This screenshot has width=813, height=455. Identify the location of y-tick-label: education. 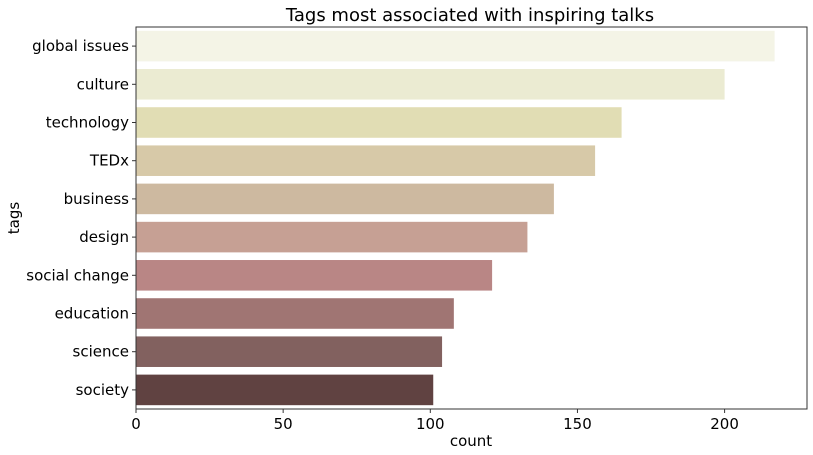
(92, 314).